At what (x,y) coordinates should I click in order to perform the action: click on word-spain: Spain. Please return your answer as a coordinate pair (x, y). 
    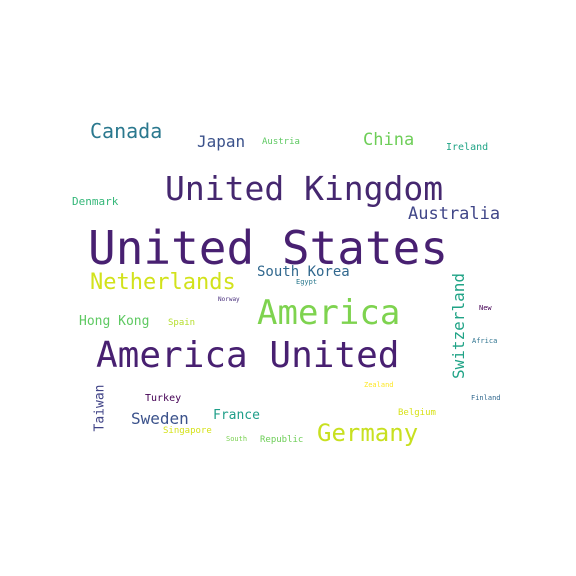
    Looking at the image, I should click on (182, 323).